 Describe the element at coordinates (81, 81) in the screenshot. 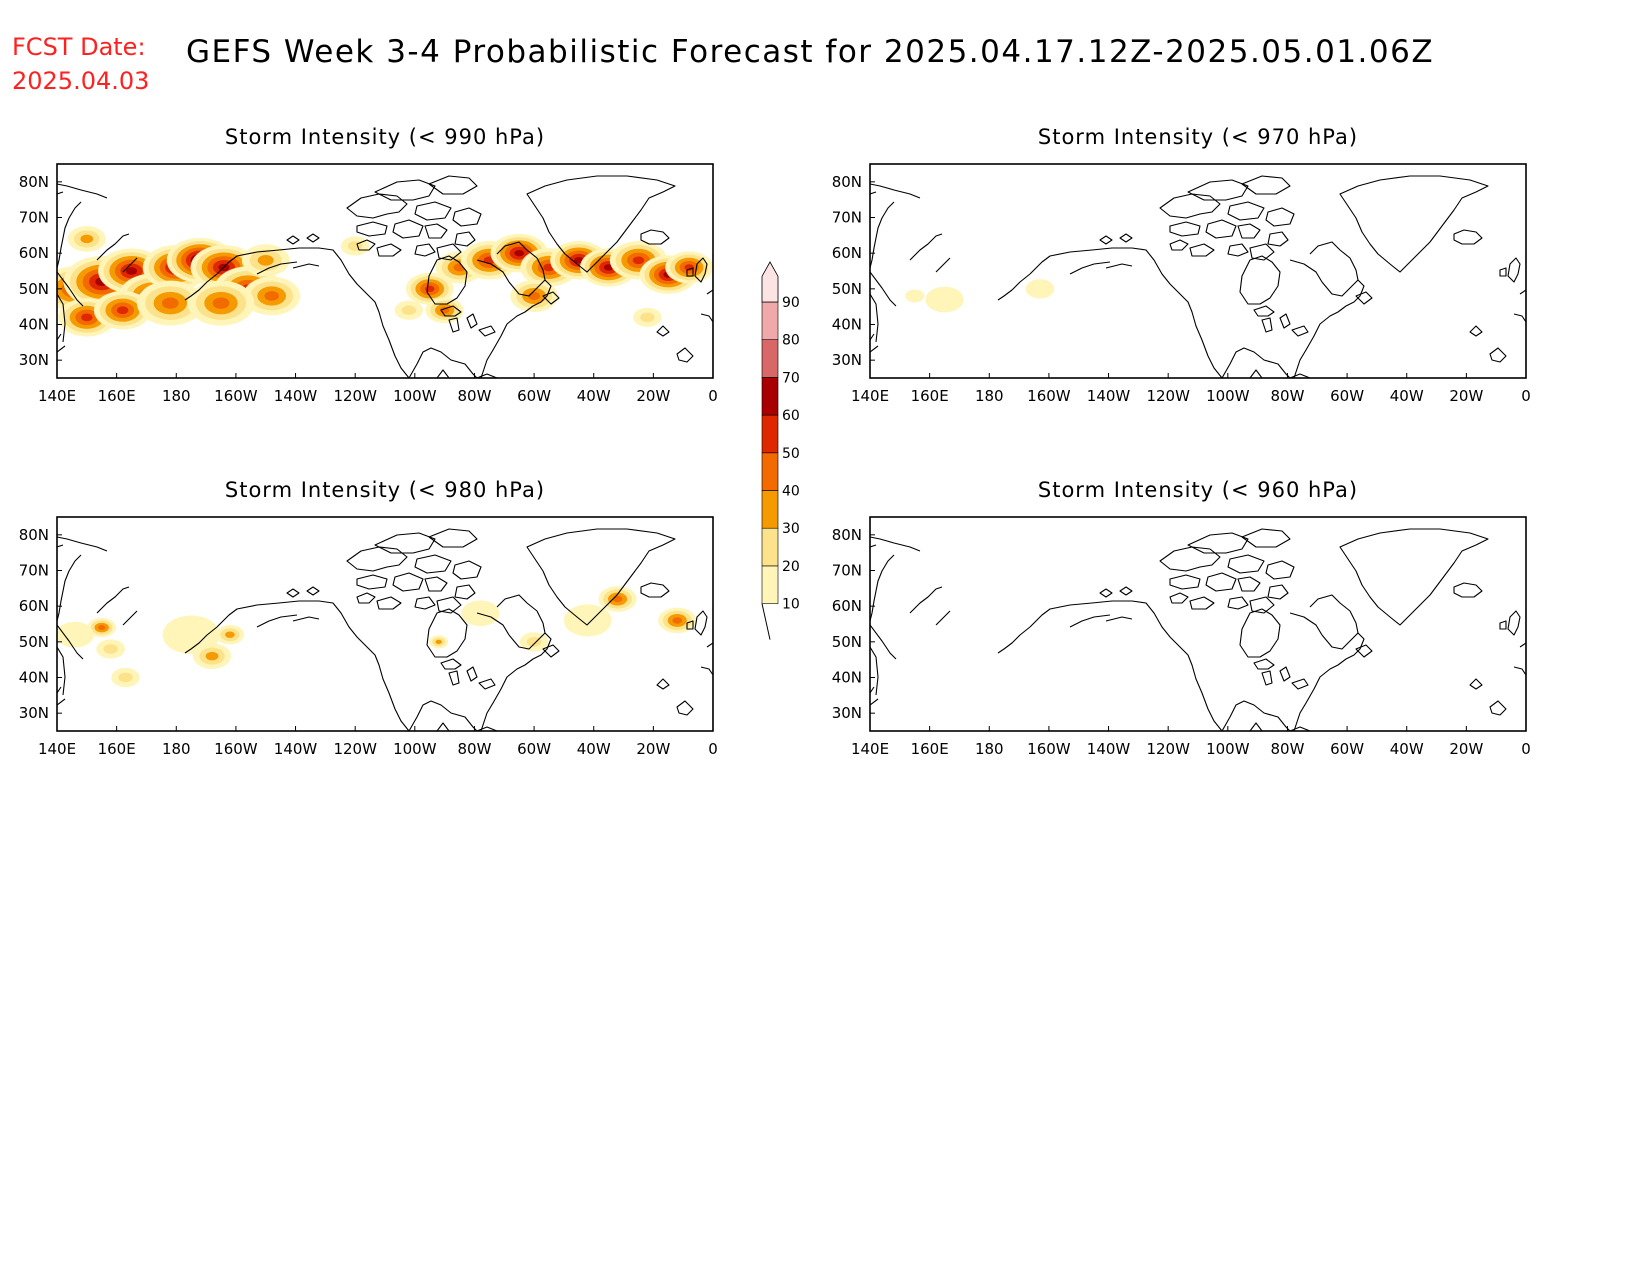

I see `fcst-date-value: 2025.04.03` at that location.